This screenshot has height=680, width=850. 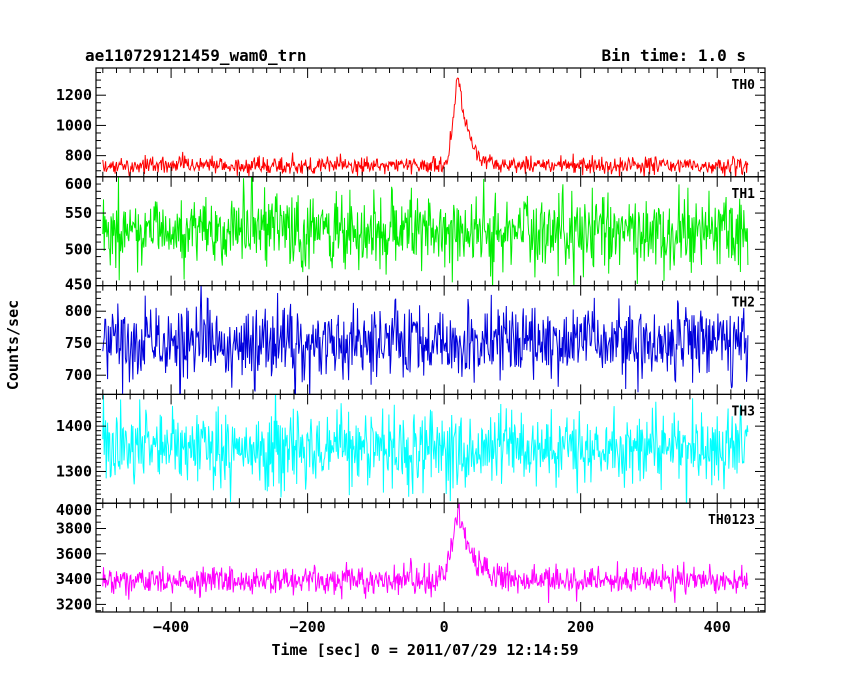 What do you see at coordinates (74, 579) in the screenshot?
I see `y-tick-label: 3400` at bounding box center [74, 579].